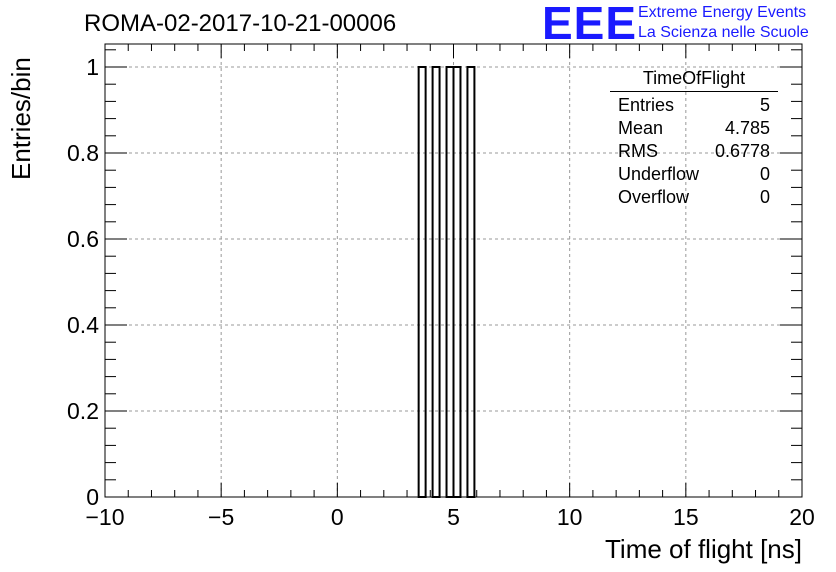 The width and height of the screenshot is (836, 572). I want to click on x-axis-label: Time of flight [ns], so click(703, 549).